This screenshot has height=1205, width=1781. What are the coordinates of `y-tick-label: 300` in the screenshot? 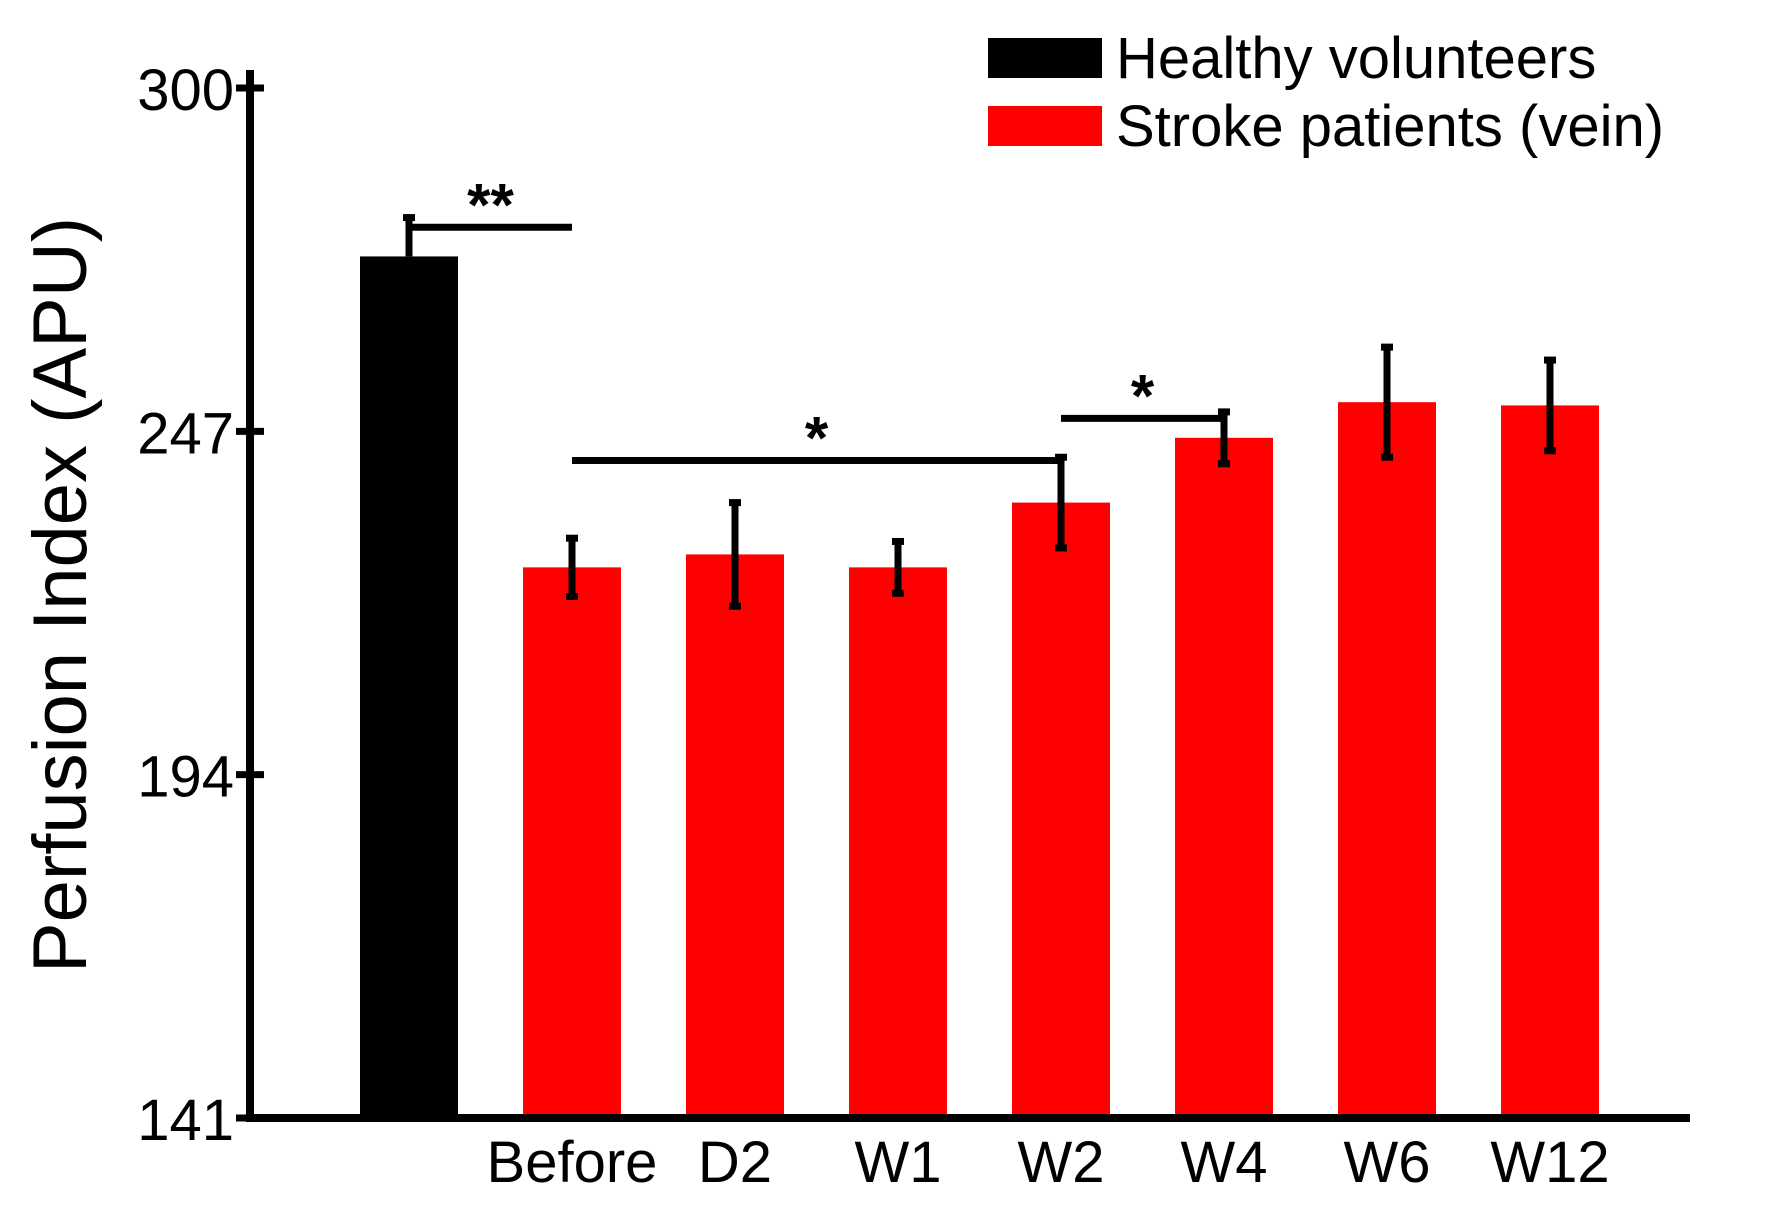 It's located at (185, 90).